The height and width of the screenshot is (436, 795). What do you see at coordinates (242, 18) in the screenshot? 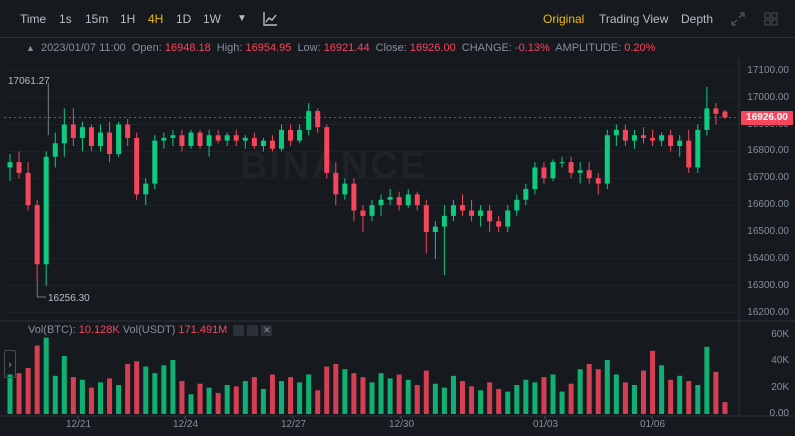
I see `dropdown-caret-icon: ▼` at bounding box center [242, 18].